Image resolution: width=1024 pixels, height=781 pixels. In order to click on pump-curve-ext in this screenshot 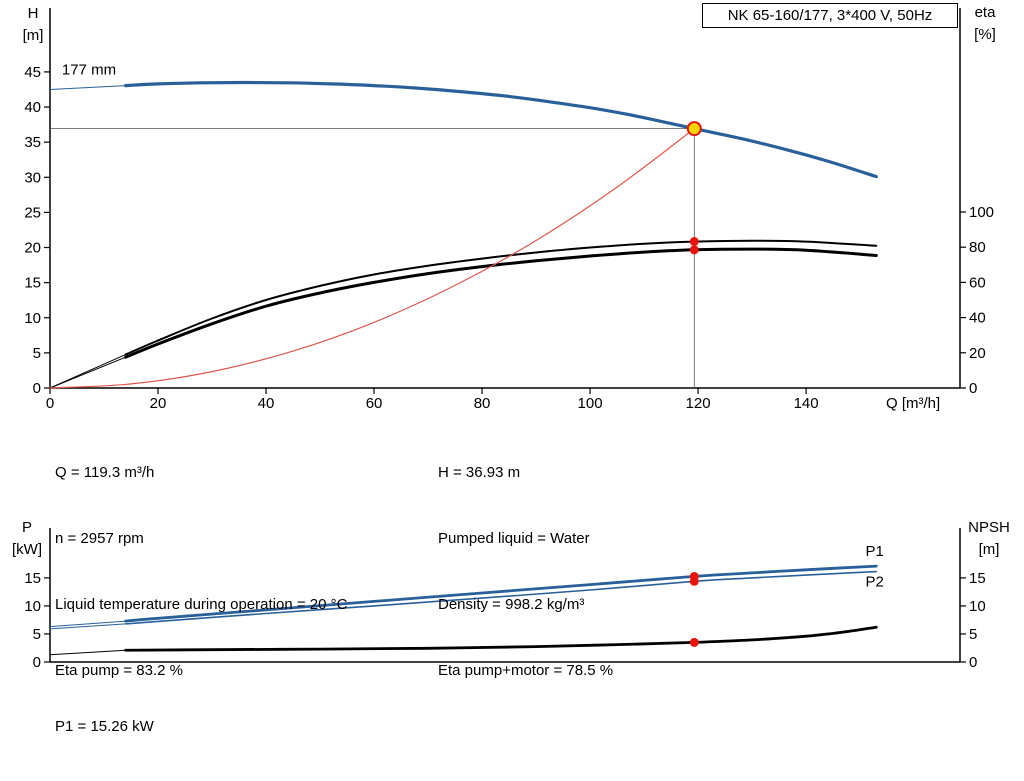, I will do `click(88, 87)`.